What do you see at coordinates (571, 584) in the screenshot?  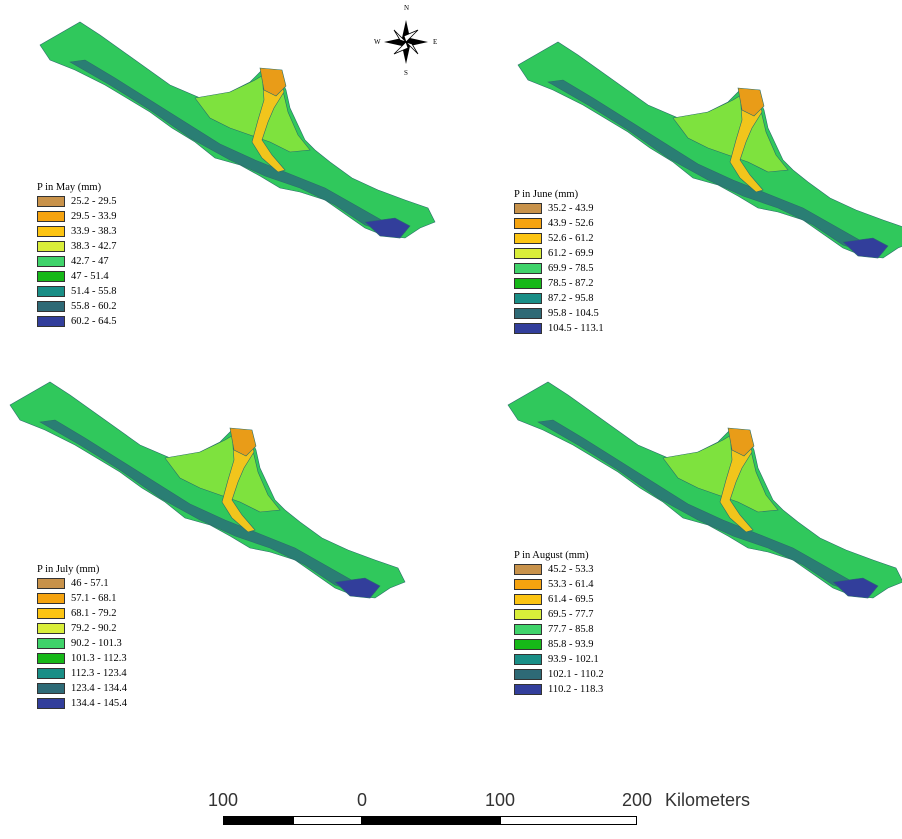 I see `legend-label: 53.3 - 61.4` at bounding box center [571, 584].